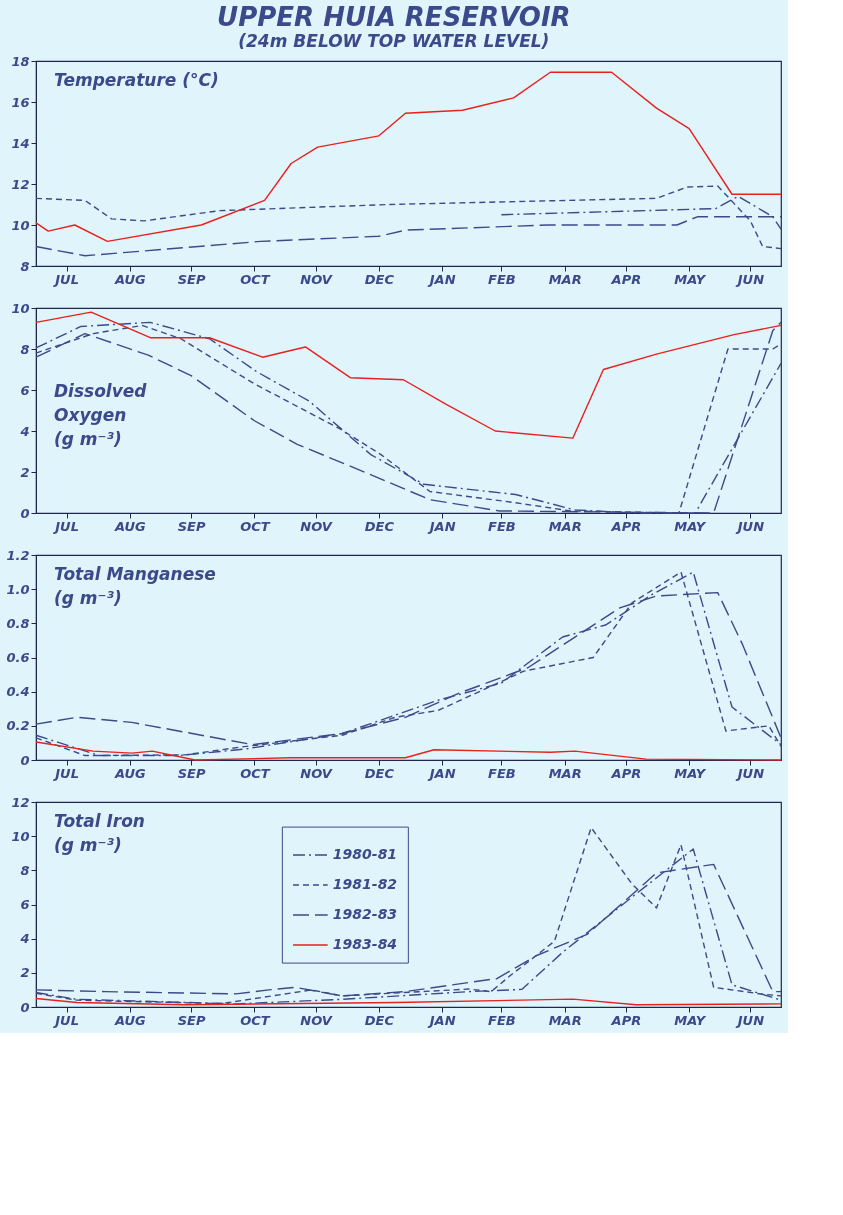 The width and height of the screenshot is (843, 1215). What do you see at coordinates (18, 623) in the screenshot?
I see `y-tick-label: 0.8` at bounding box center [18, 623].